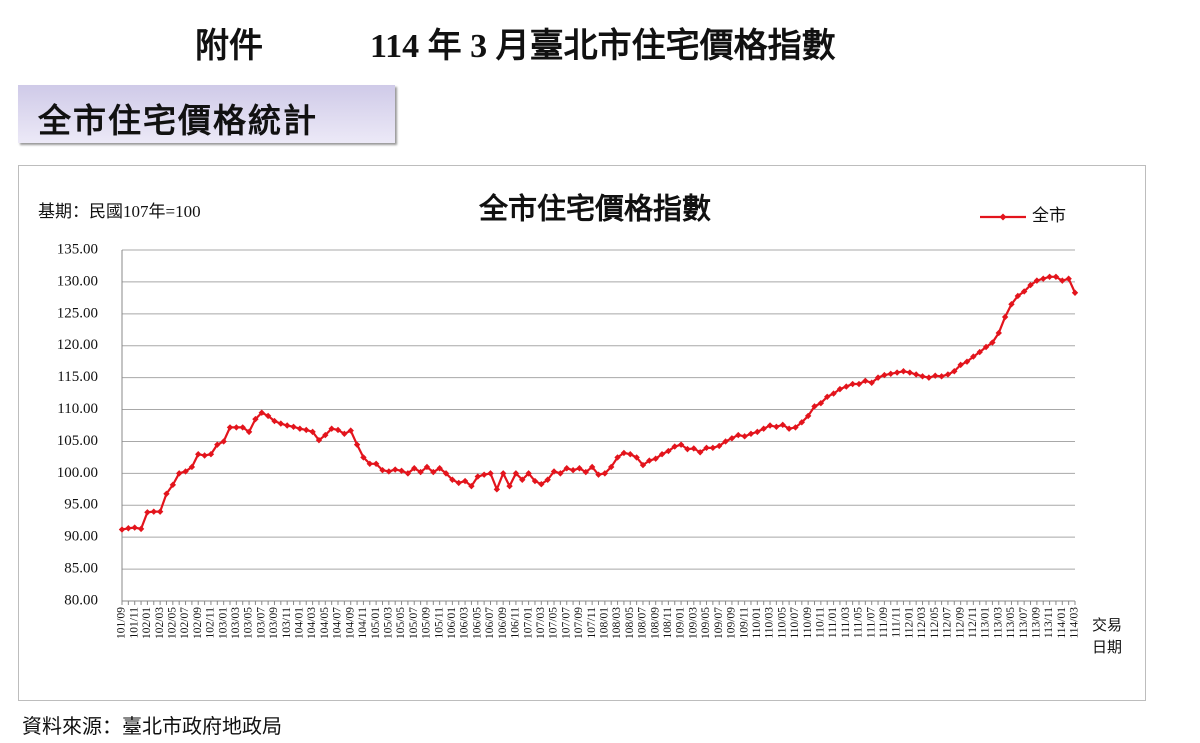 The height and width of the screenshot is (743, 1200). I want to click on x-tick-label: 110/09, so click(808, 623).